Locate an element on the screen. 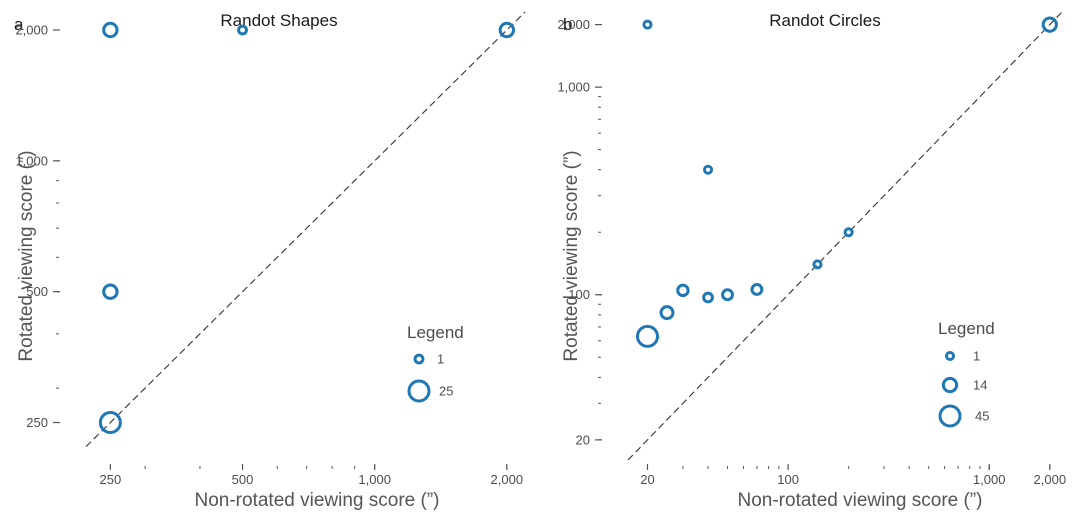 The width and height of the screenshot is (1083, 517). x-tick-label: 20 is located at coordinates (647, 479).